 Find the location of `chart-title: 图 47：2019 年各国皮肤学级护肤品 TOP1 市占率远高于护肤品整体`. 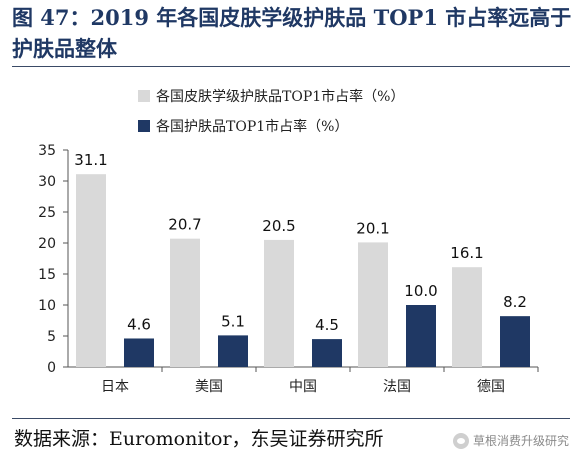

chart-title: 图 47：2019 年各国皮肤学级护肤品 TOP1 市占率远高于护肤品整体 is located at coordinates (292, 33).